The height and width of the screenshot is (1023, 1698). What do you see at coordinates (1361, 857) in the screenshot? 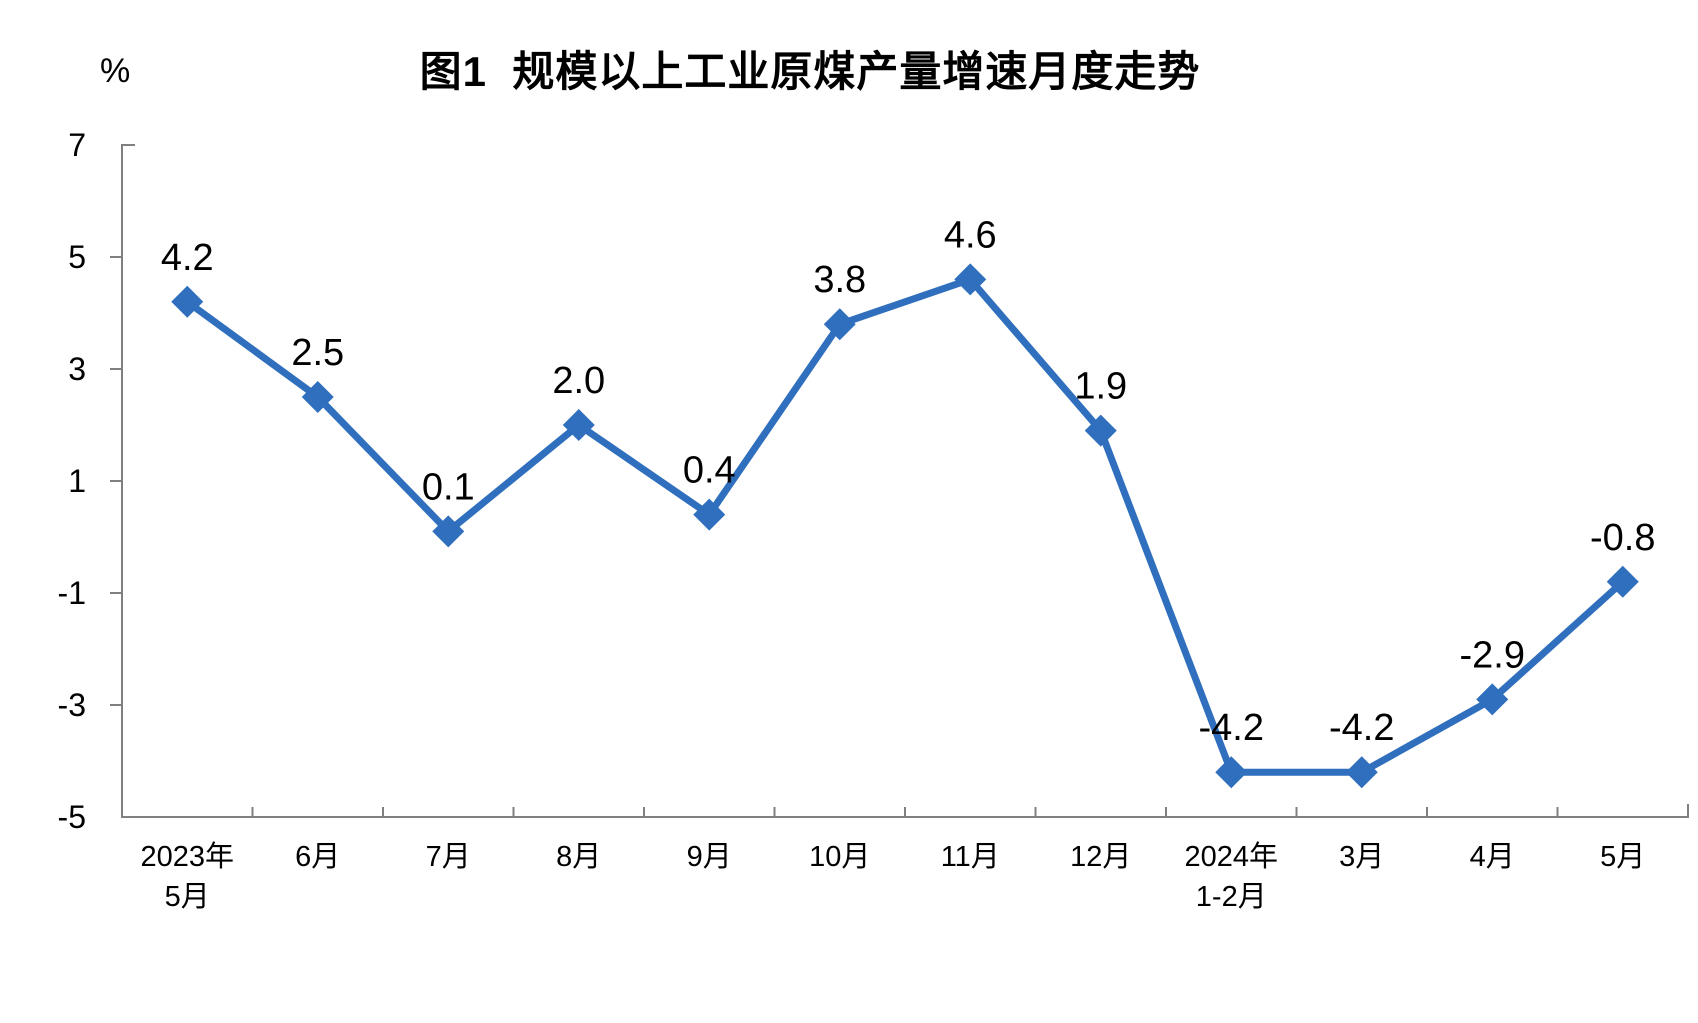
I see `x-axis-label: 3月` at bounding box center [1361, 857].